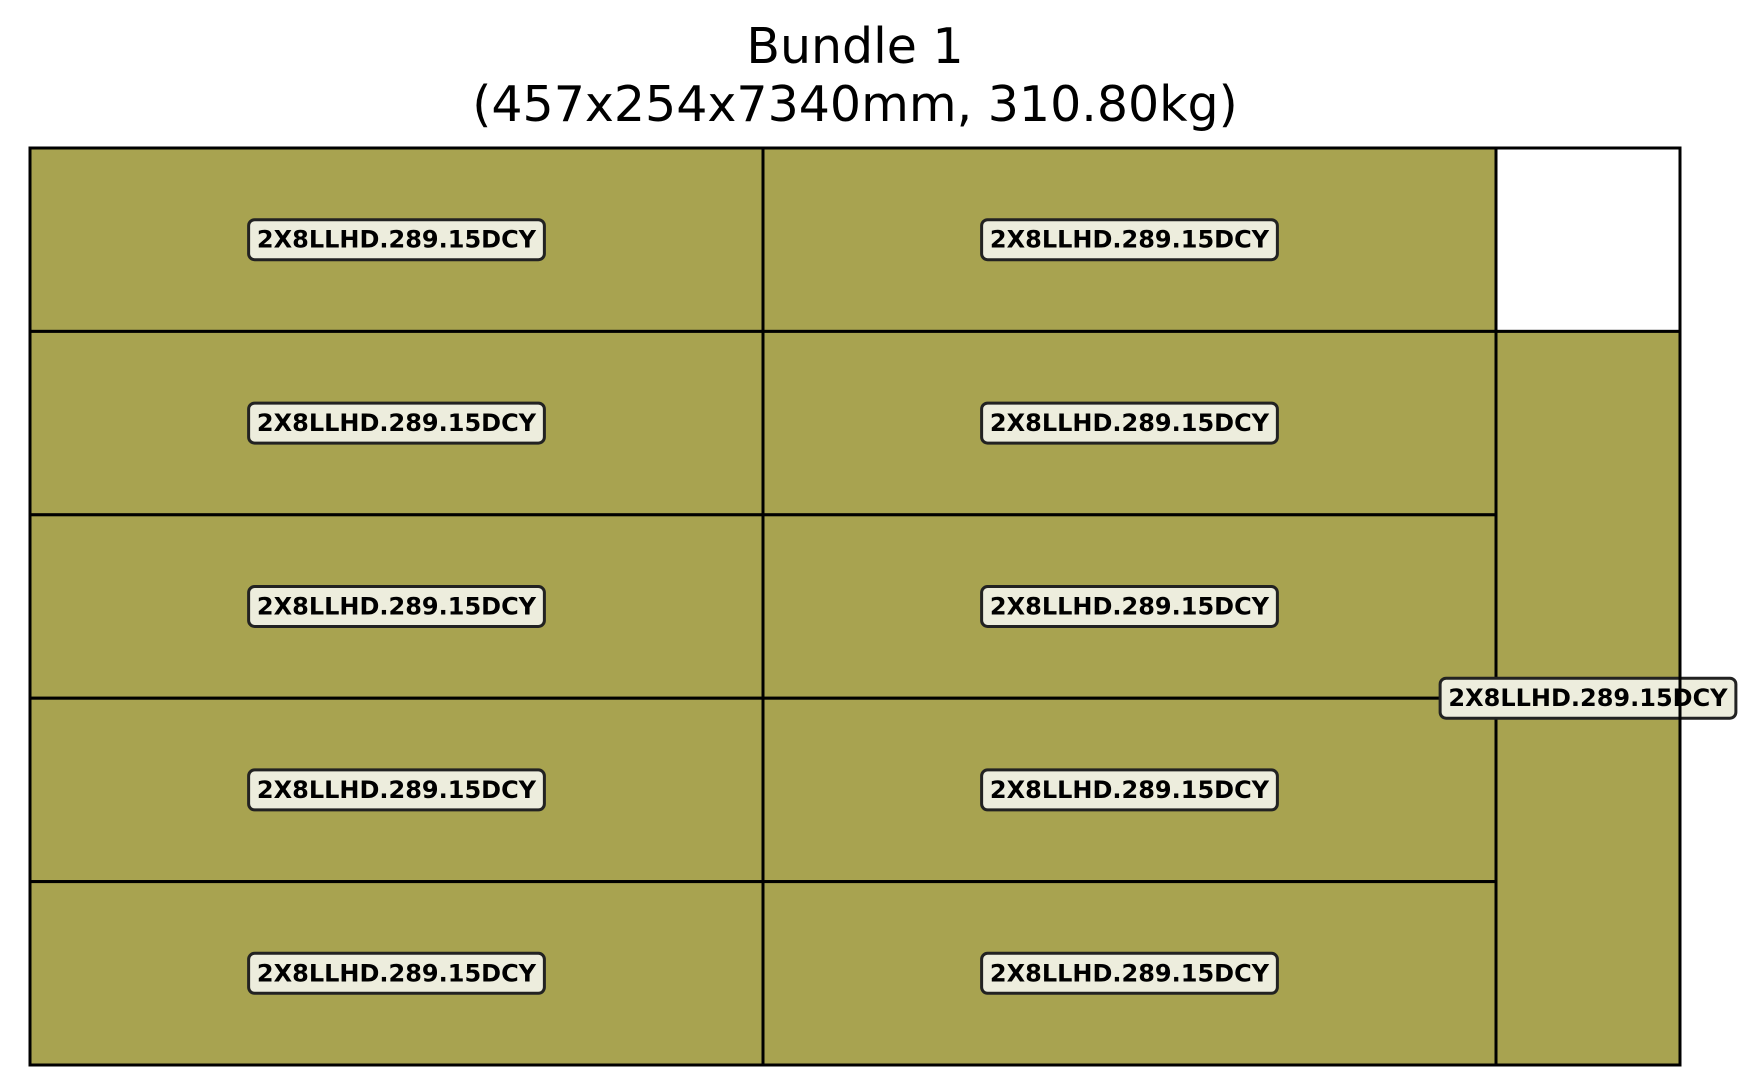  Describe the element at coordinates (855, 46) in the screenshot. I see `bundle-title-name: Bundle 1` at that location.